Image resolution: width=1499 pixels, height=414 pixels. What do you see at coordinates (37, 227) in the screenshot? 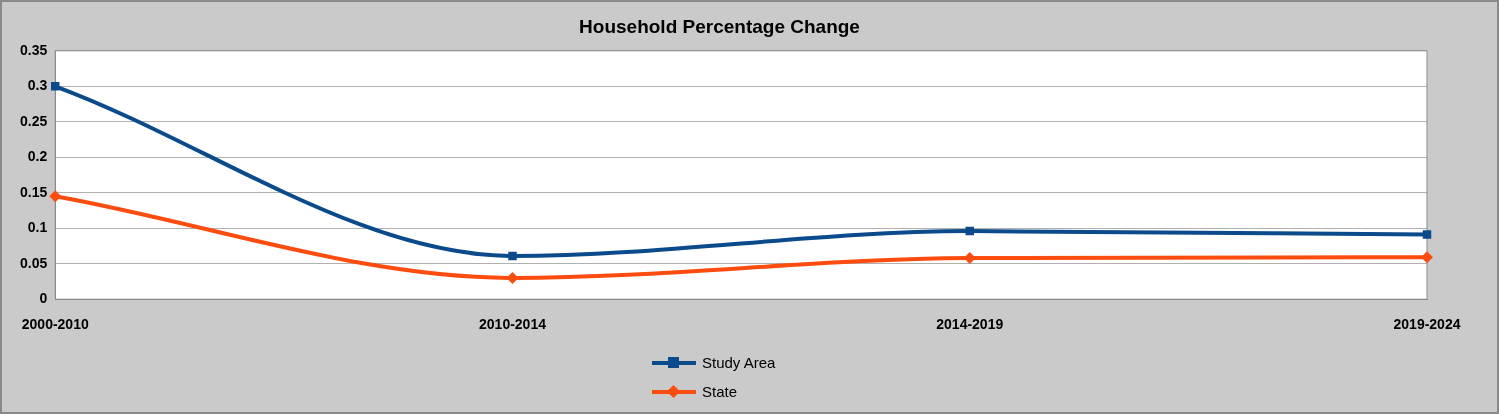
I see `y-tick-label: 0.1` at bounding box center [37, 227].